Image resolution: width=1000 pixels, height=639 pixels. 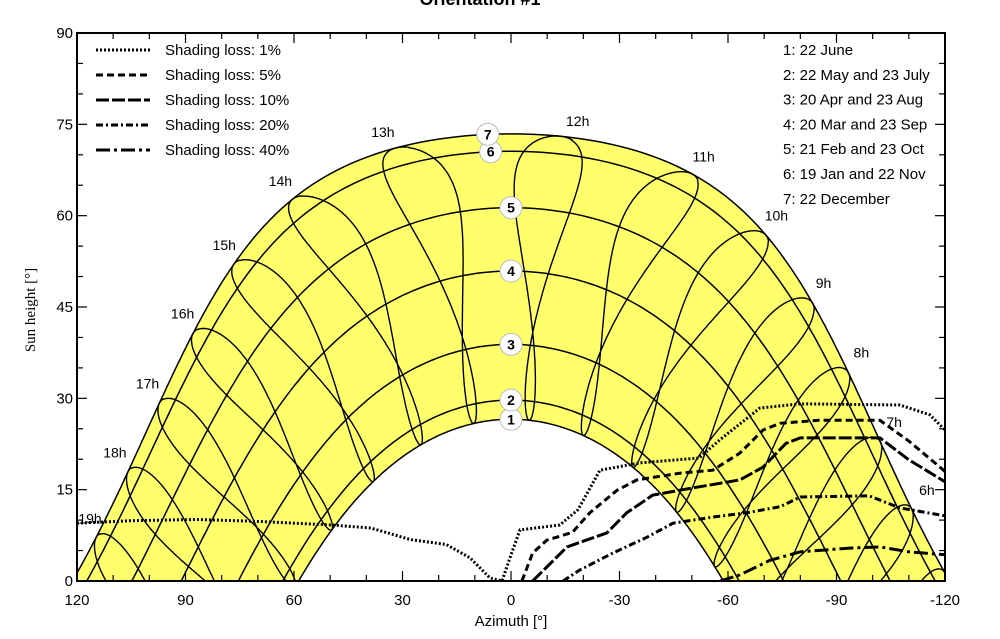 I want to click on hour-line-16h, so click(x=262, y=429).